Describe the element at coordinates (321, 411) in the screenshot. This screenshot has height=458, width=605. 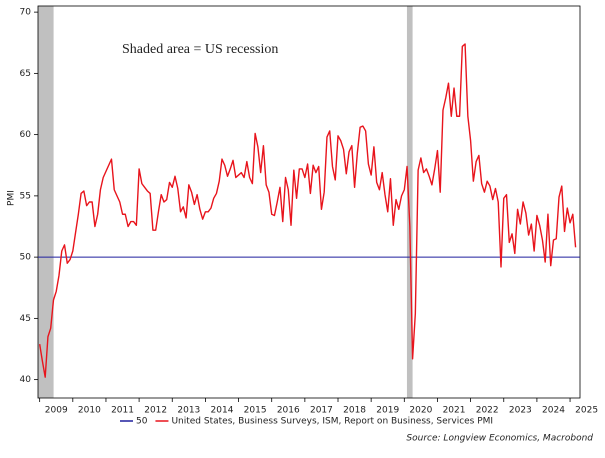
I see `x-tick-label: 2017` at that location.